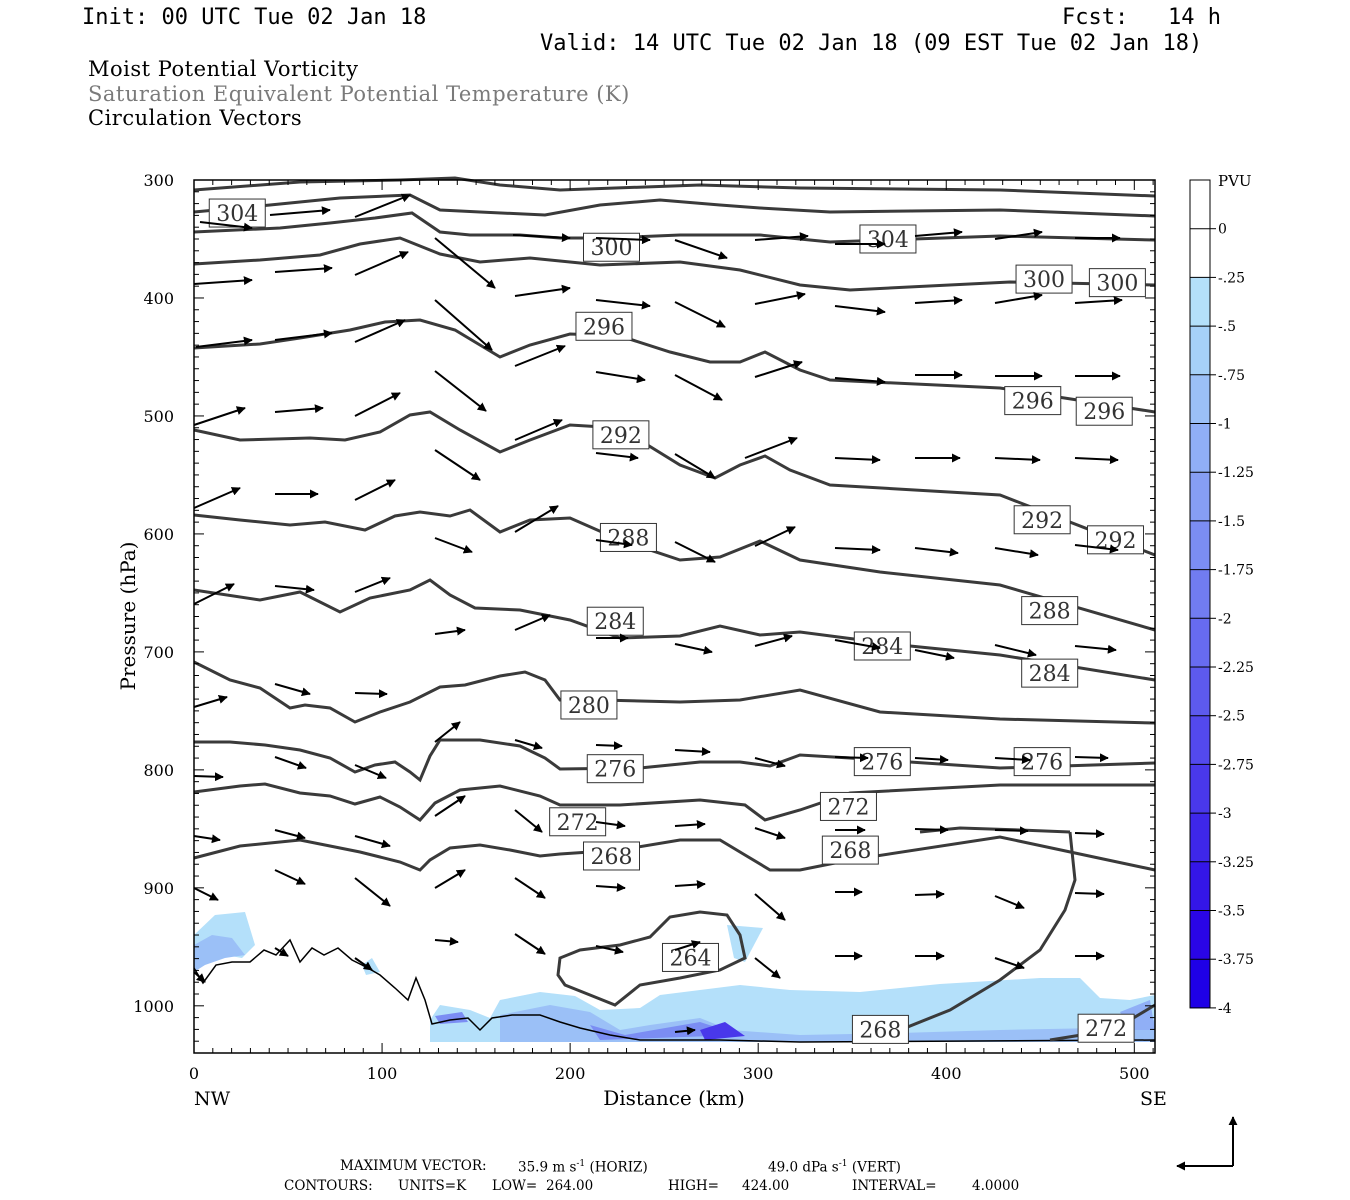 The width and height of the screenshot is (1350, 1200). What do you see at coordinates (1227, 327) in the screenshot?
I see `colorbar-label: -.5` at bounding box center [1227, 327].